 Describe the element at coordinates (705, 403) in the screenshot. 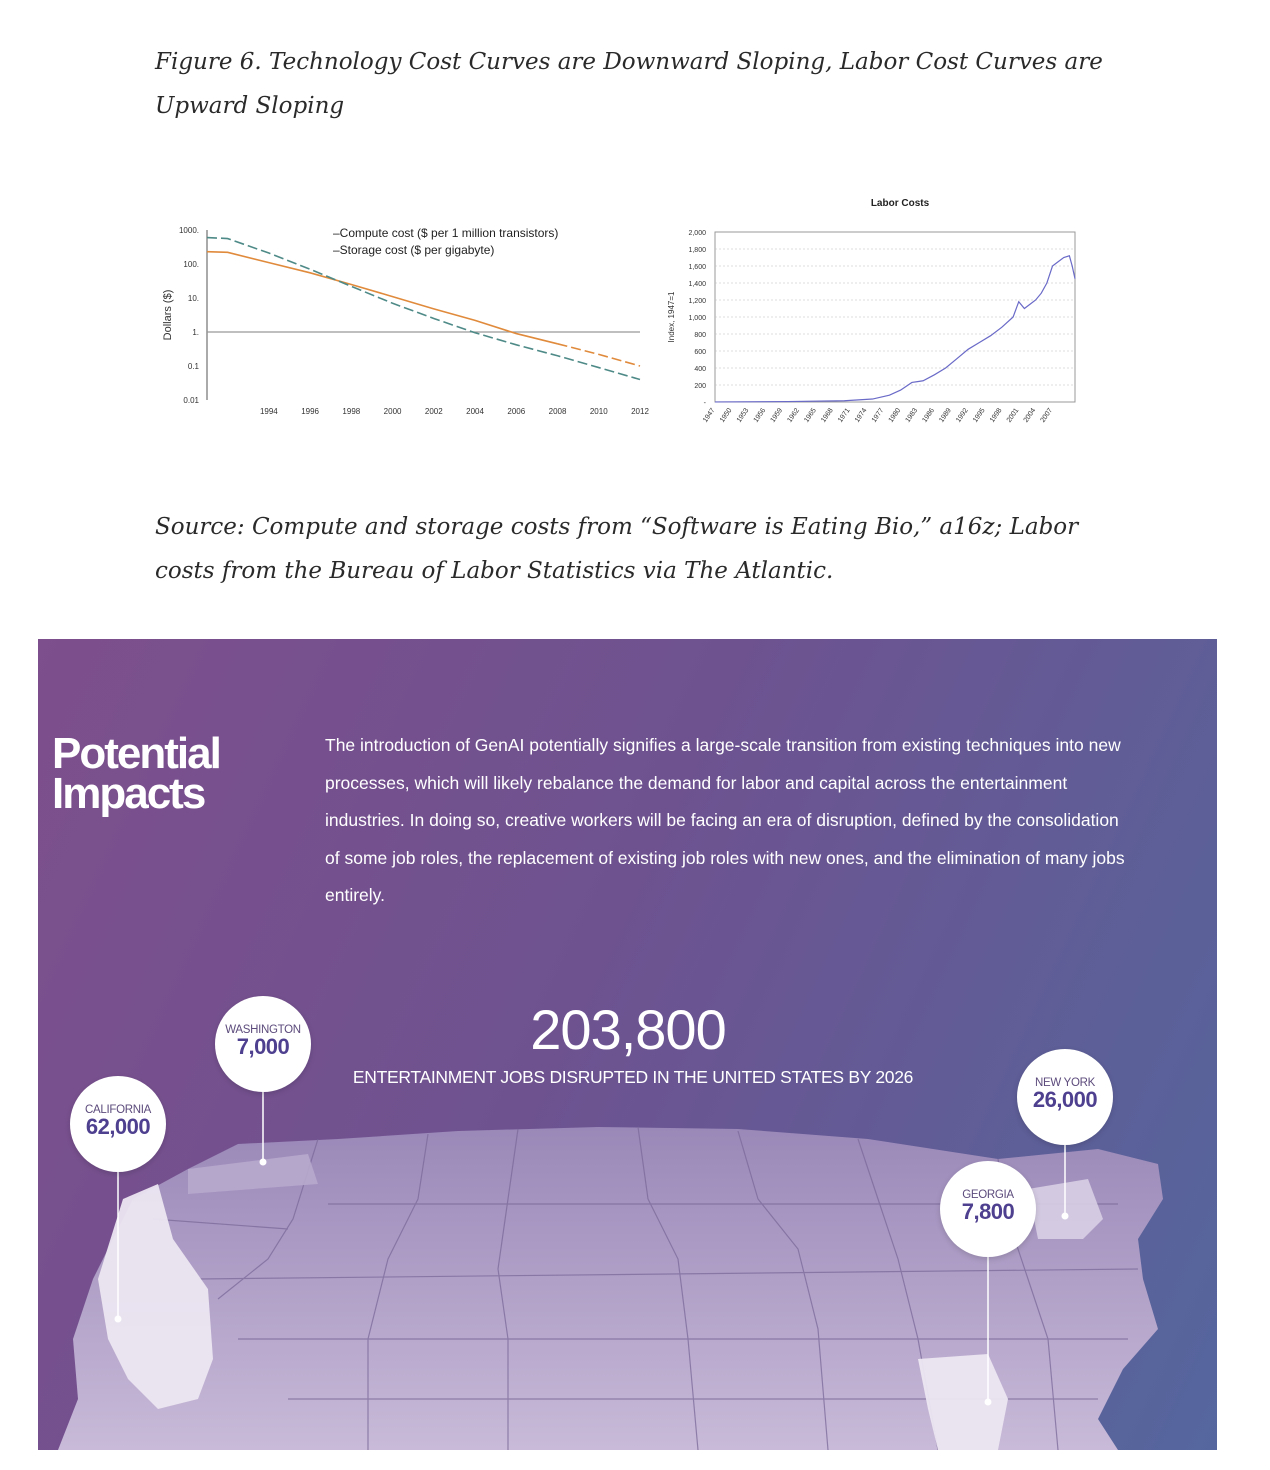

I see `labor-y-tick: -` at that location.